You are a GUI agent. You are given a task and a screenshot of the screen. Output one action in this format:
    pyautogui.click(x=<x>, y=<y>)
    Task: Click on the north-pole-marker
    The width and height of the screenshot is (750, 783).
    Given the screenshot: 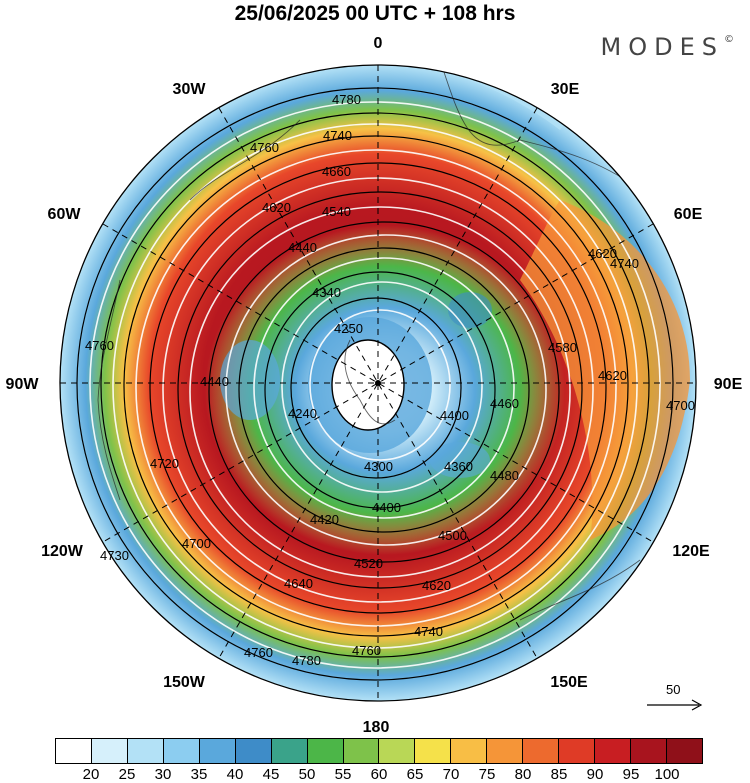 What is the action you would take?
    pyautogui.click(x=378, y=383)
    